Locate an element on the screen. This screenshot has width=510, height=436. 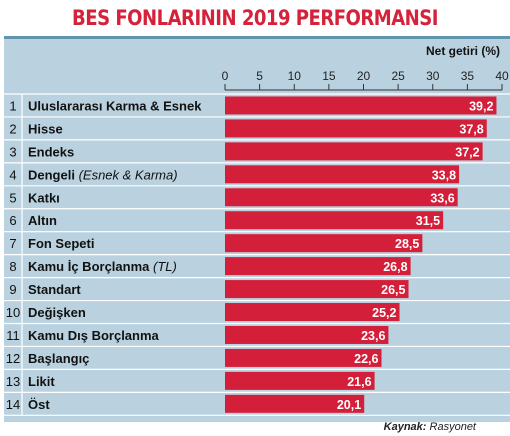
x-tick-label: 25 is located at coordinates (398, 76).